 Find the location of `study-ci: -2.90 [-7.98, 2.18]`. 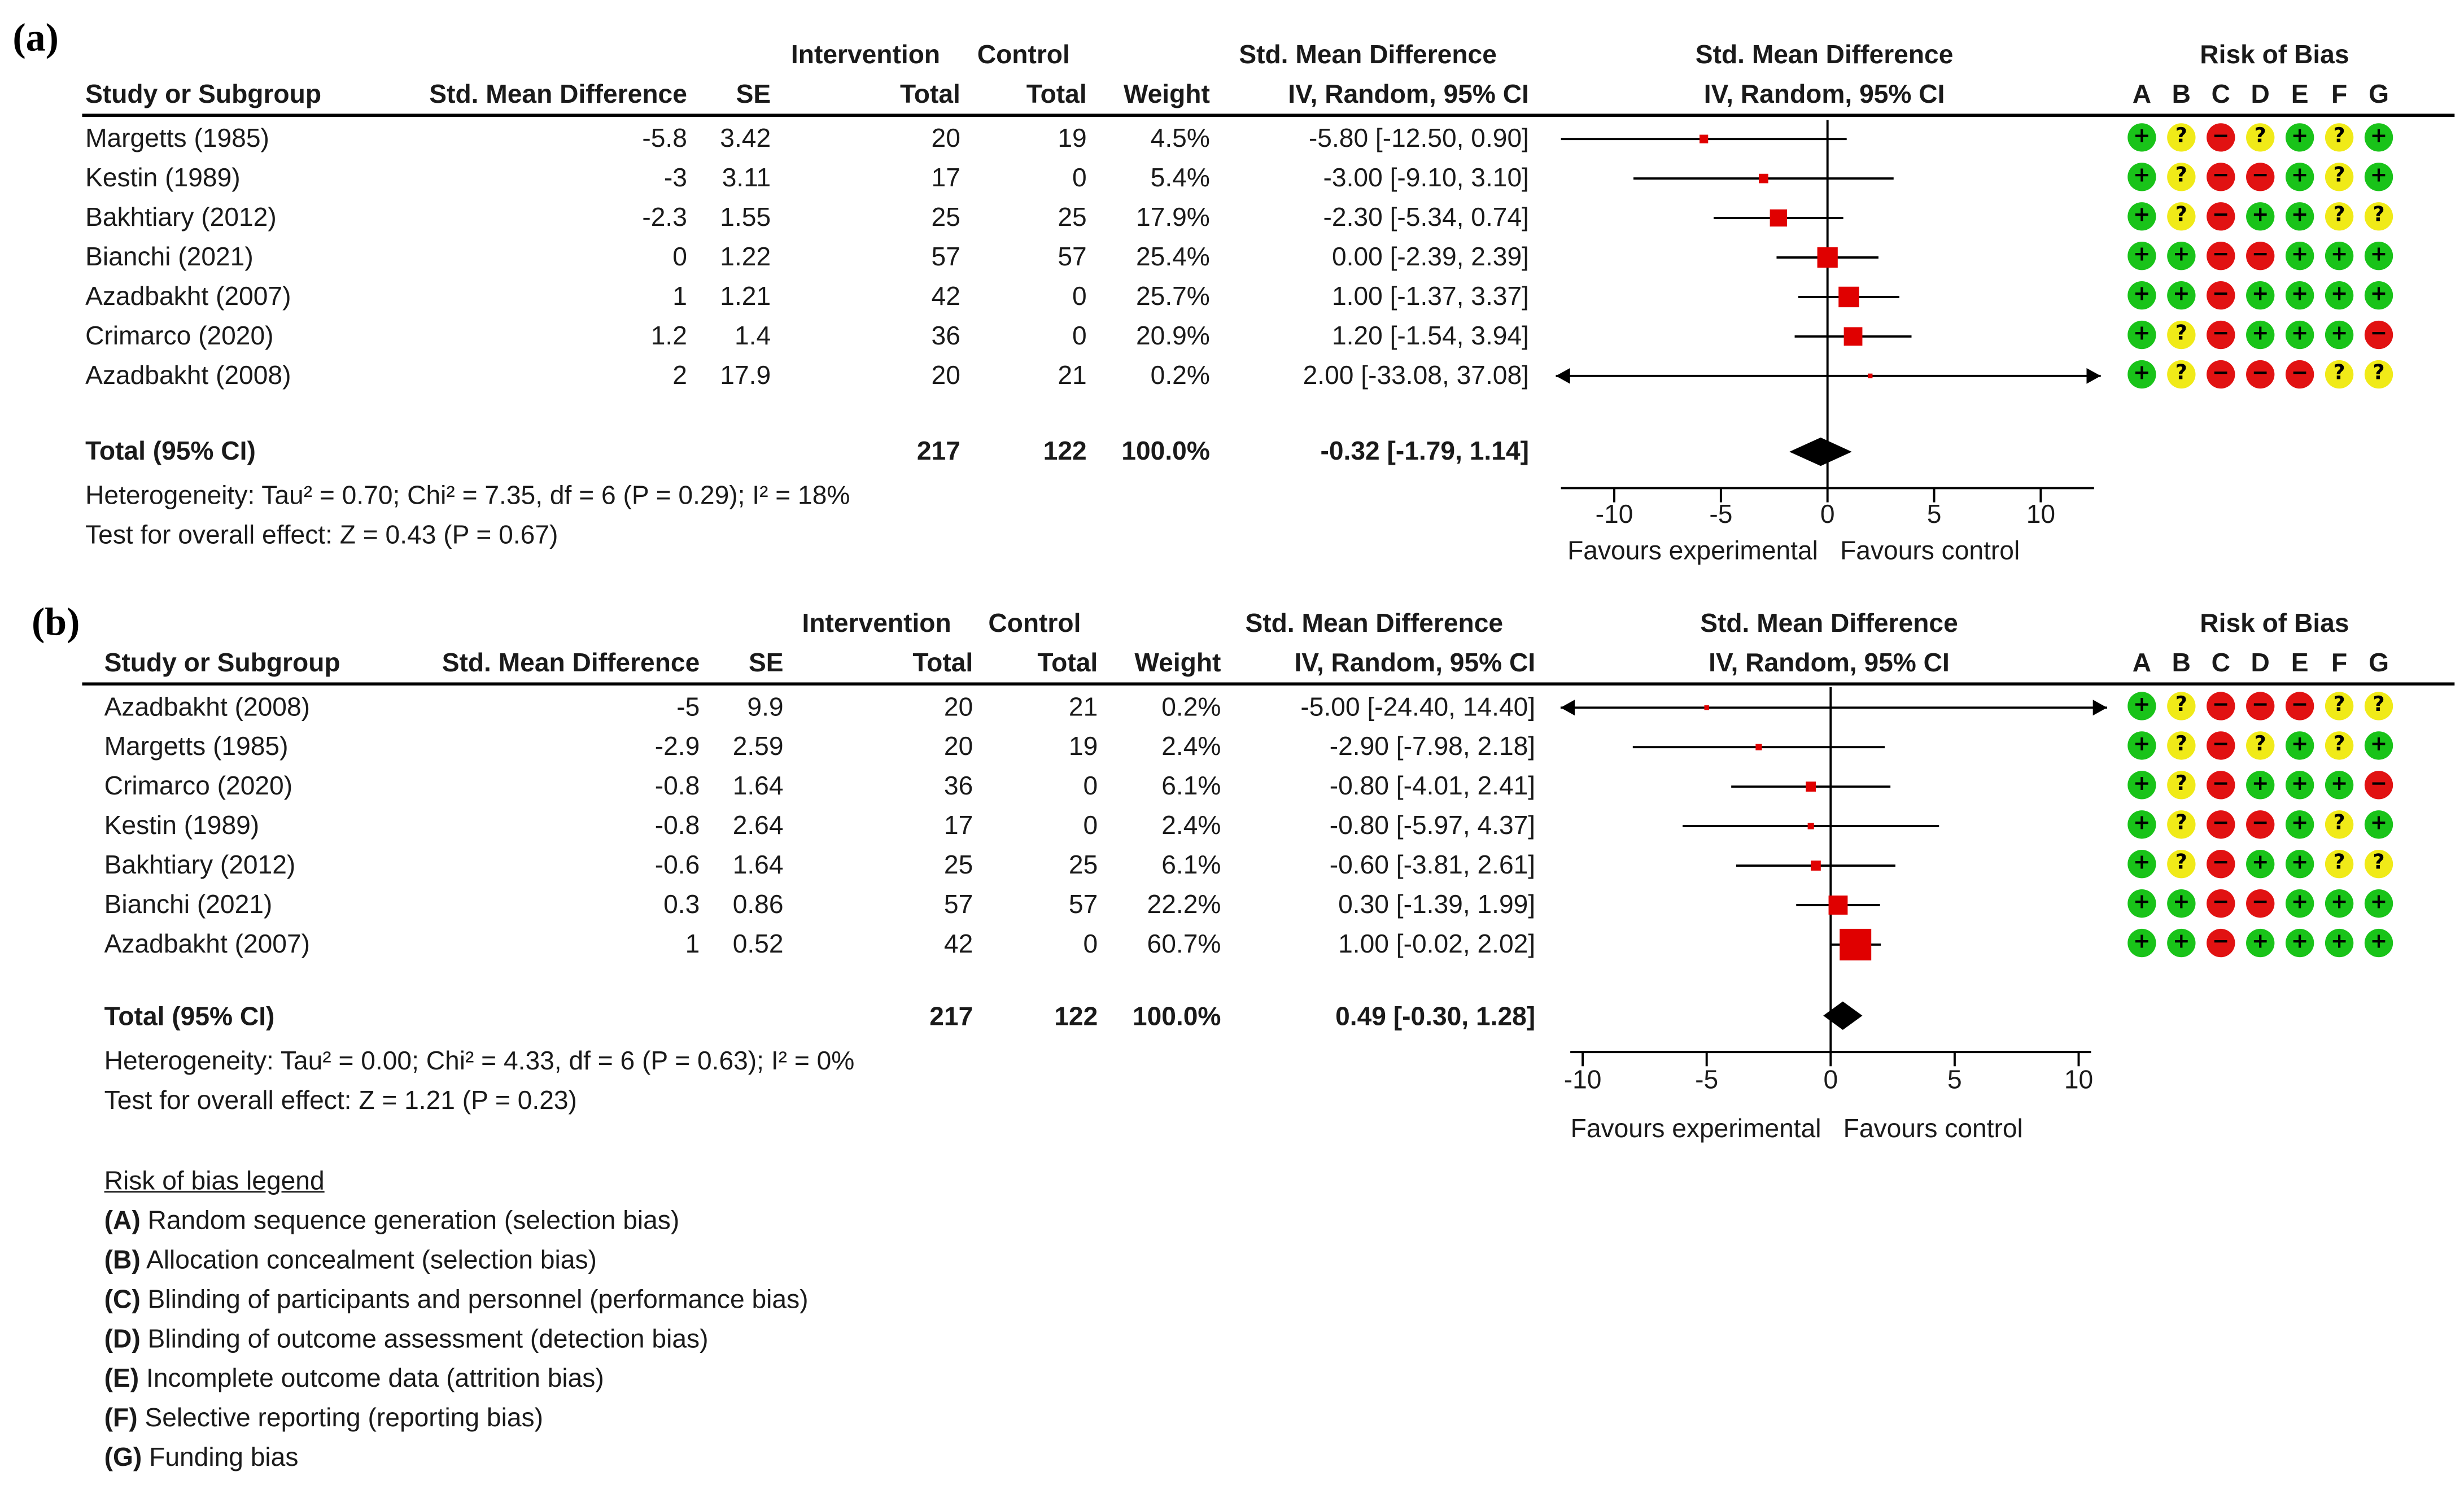

study-ci: -2.90 [-7.98, 2.18] is located at coordinates (1433, 747).